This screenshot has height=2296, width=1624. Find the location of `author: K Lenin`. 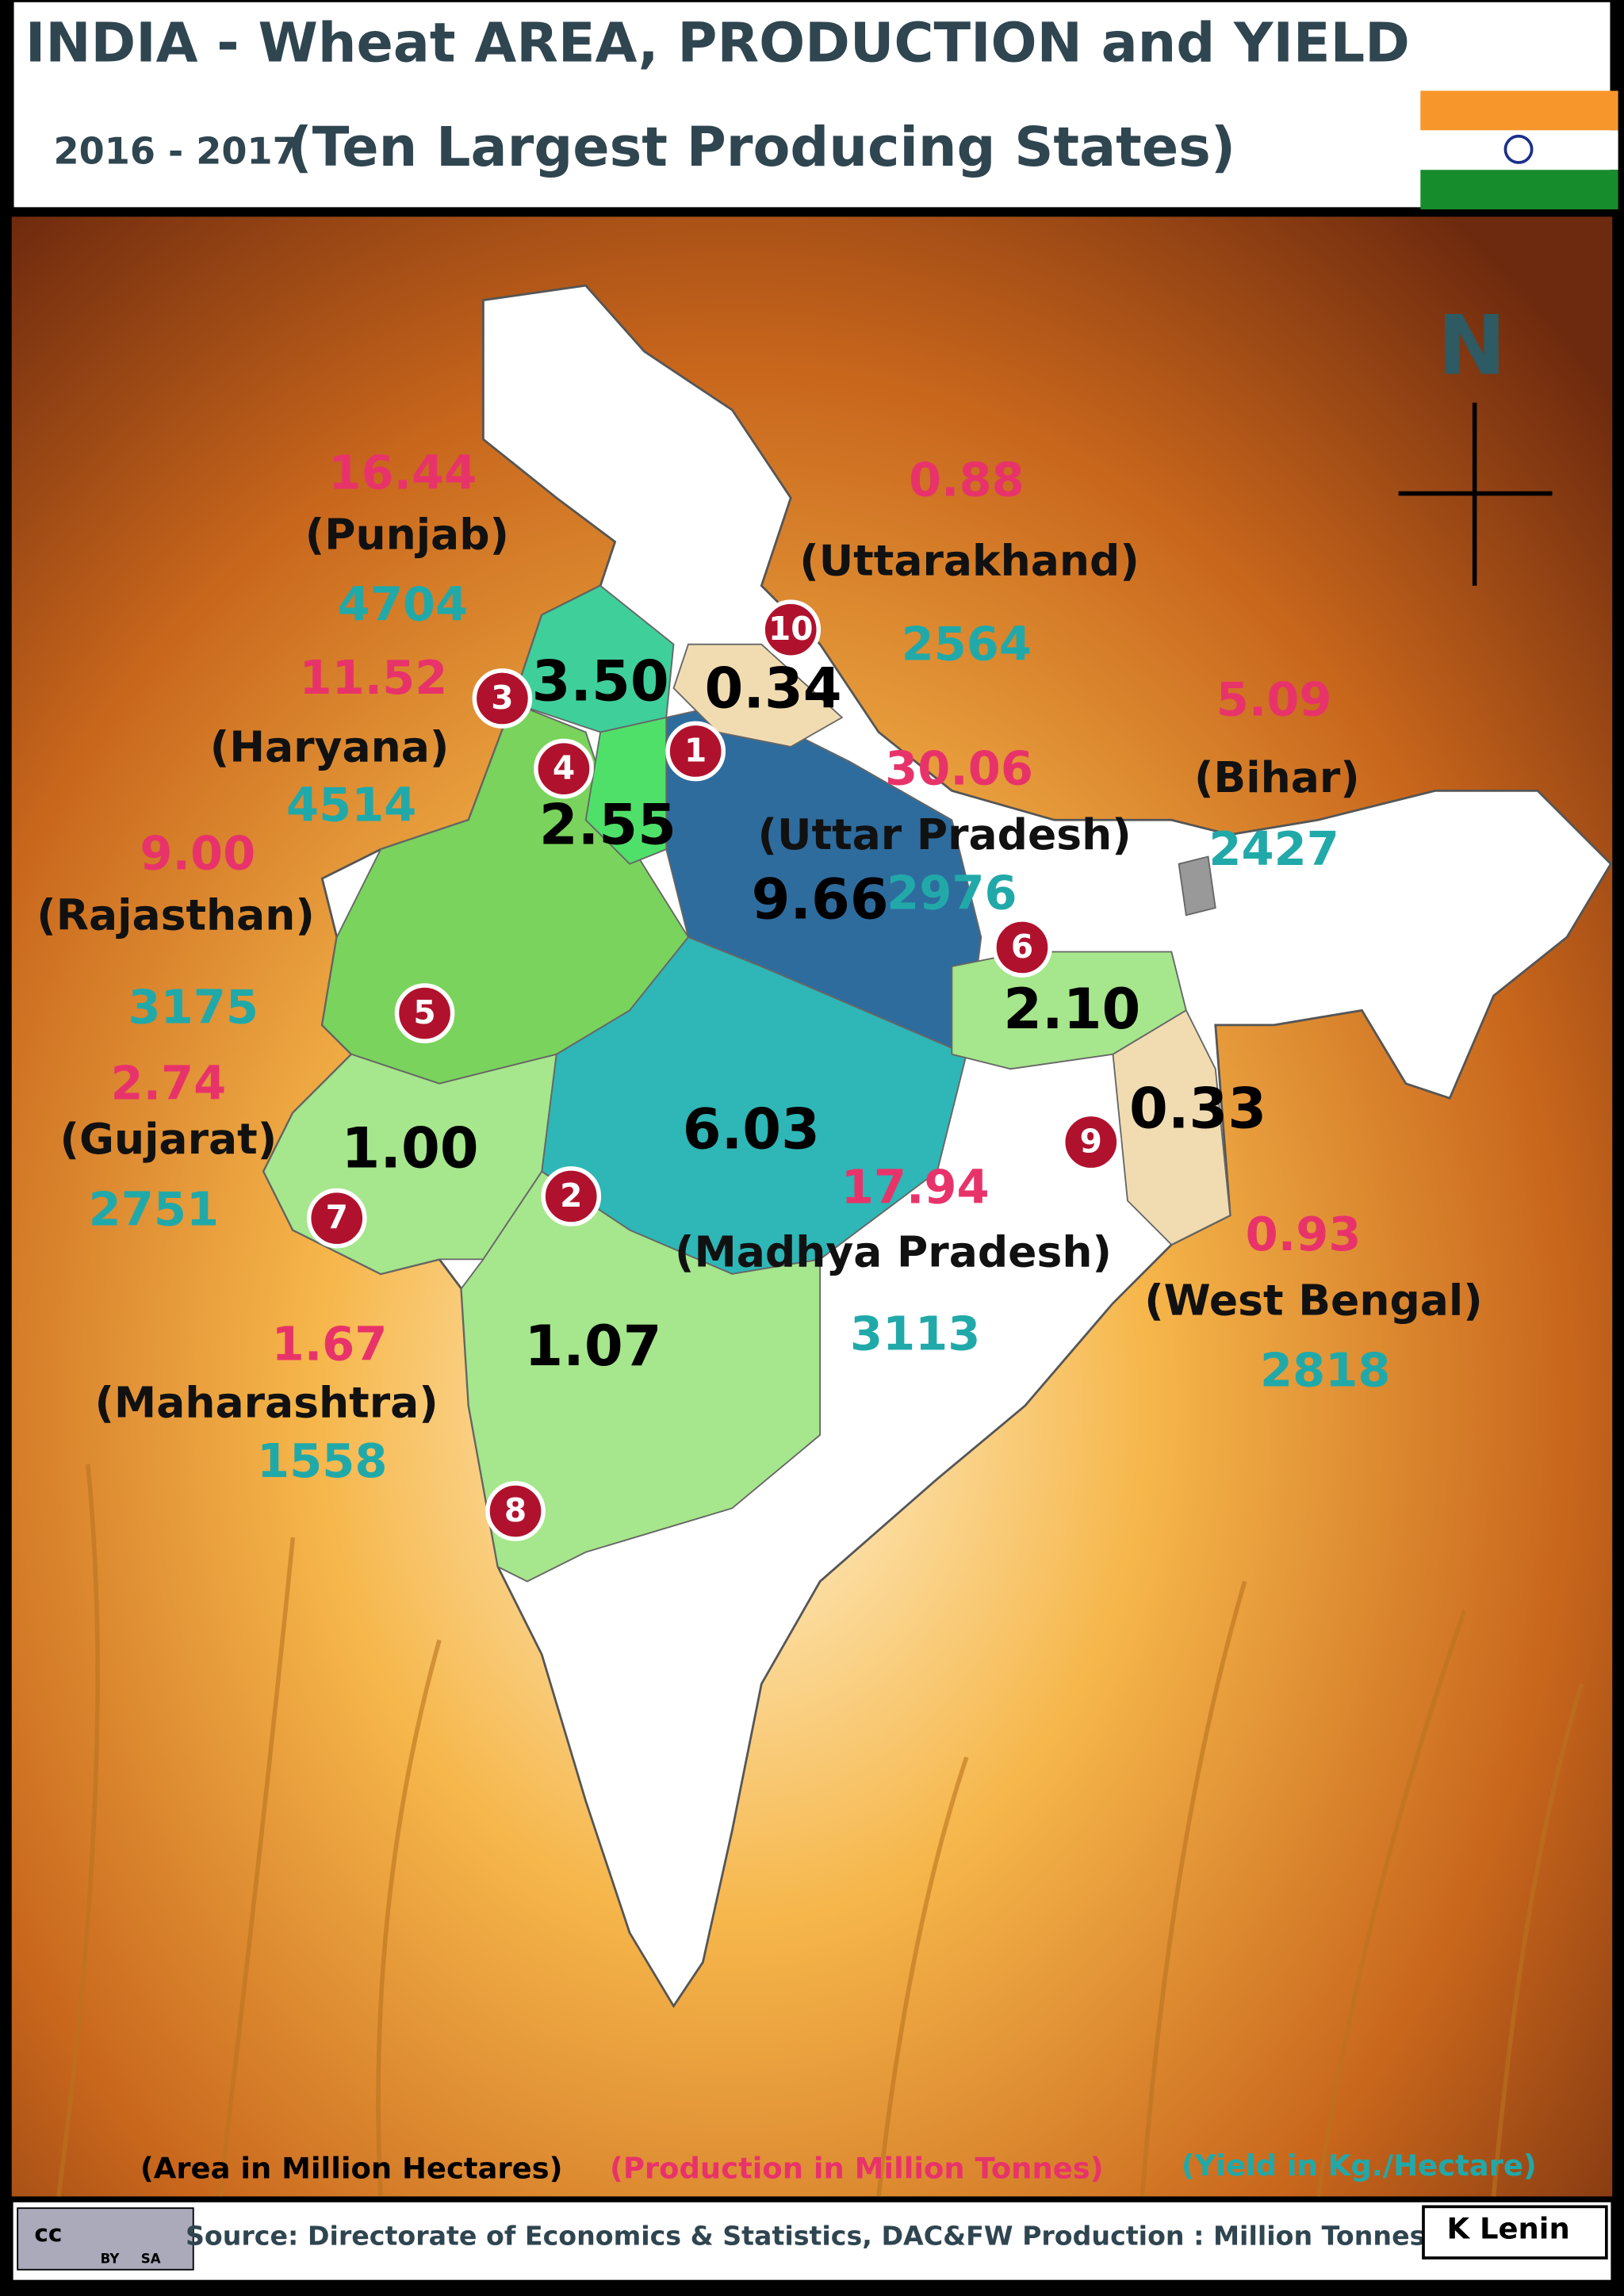

author: K Lenin is located at coordinates (1507, 2228).